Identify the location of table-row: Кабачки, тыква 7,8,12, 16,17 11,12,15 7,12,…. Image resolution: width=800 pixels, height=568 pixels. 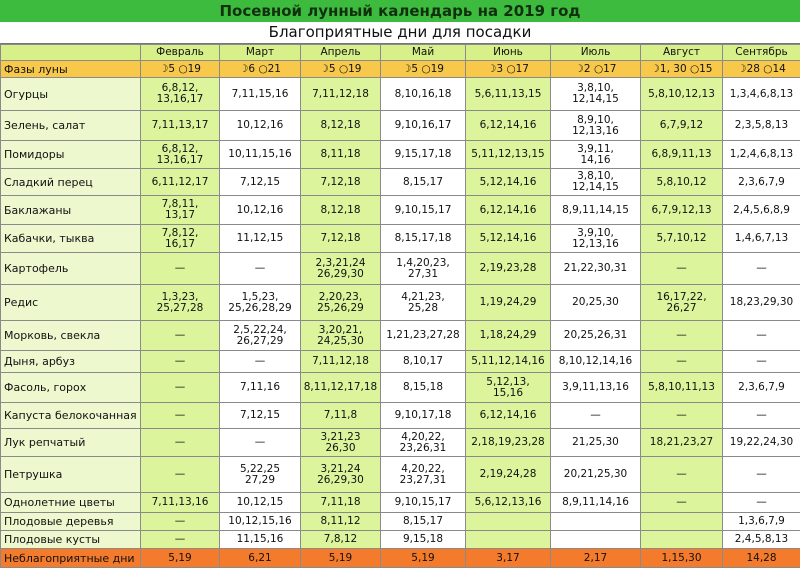
(400, 238).